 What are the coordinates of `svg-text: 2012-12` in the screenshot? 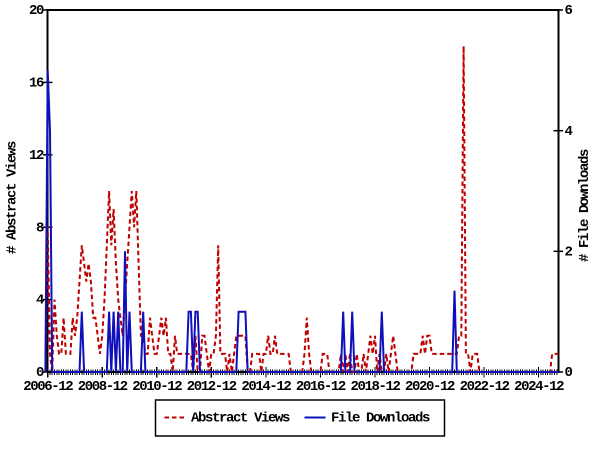 It's located at (212, 387).